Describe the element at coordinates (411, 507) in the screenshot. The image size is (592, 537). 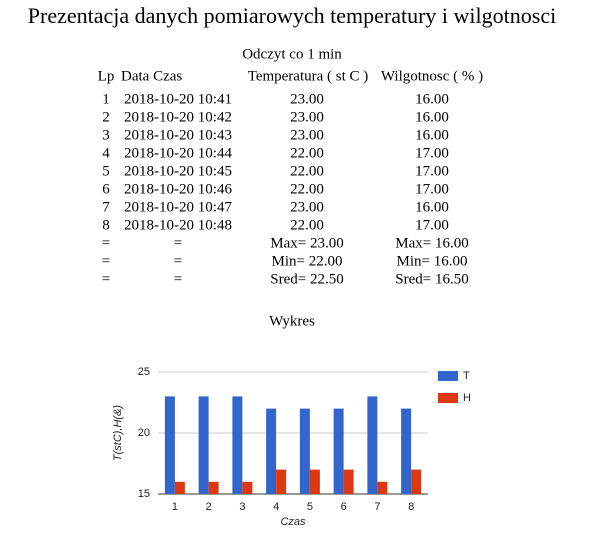
I see `x-tick-label: 8` at that location.